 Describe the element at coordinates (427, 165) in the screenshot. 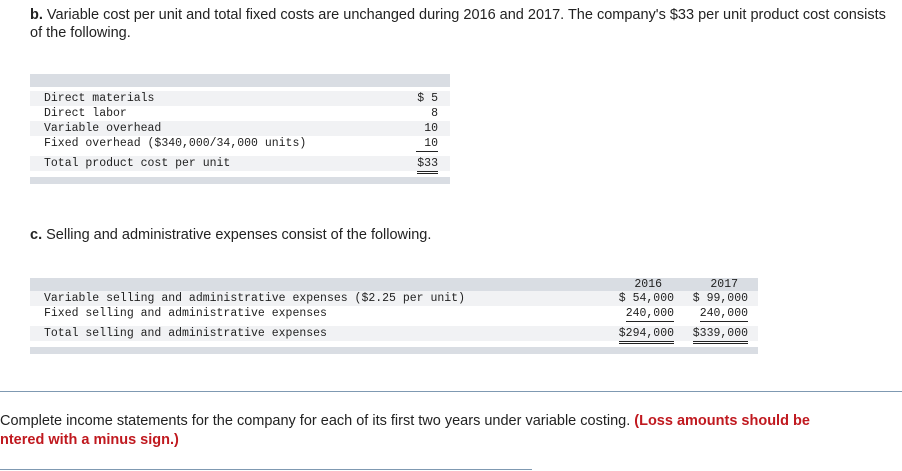

I see `total-value: $33` at that location.